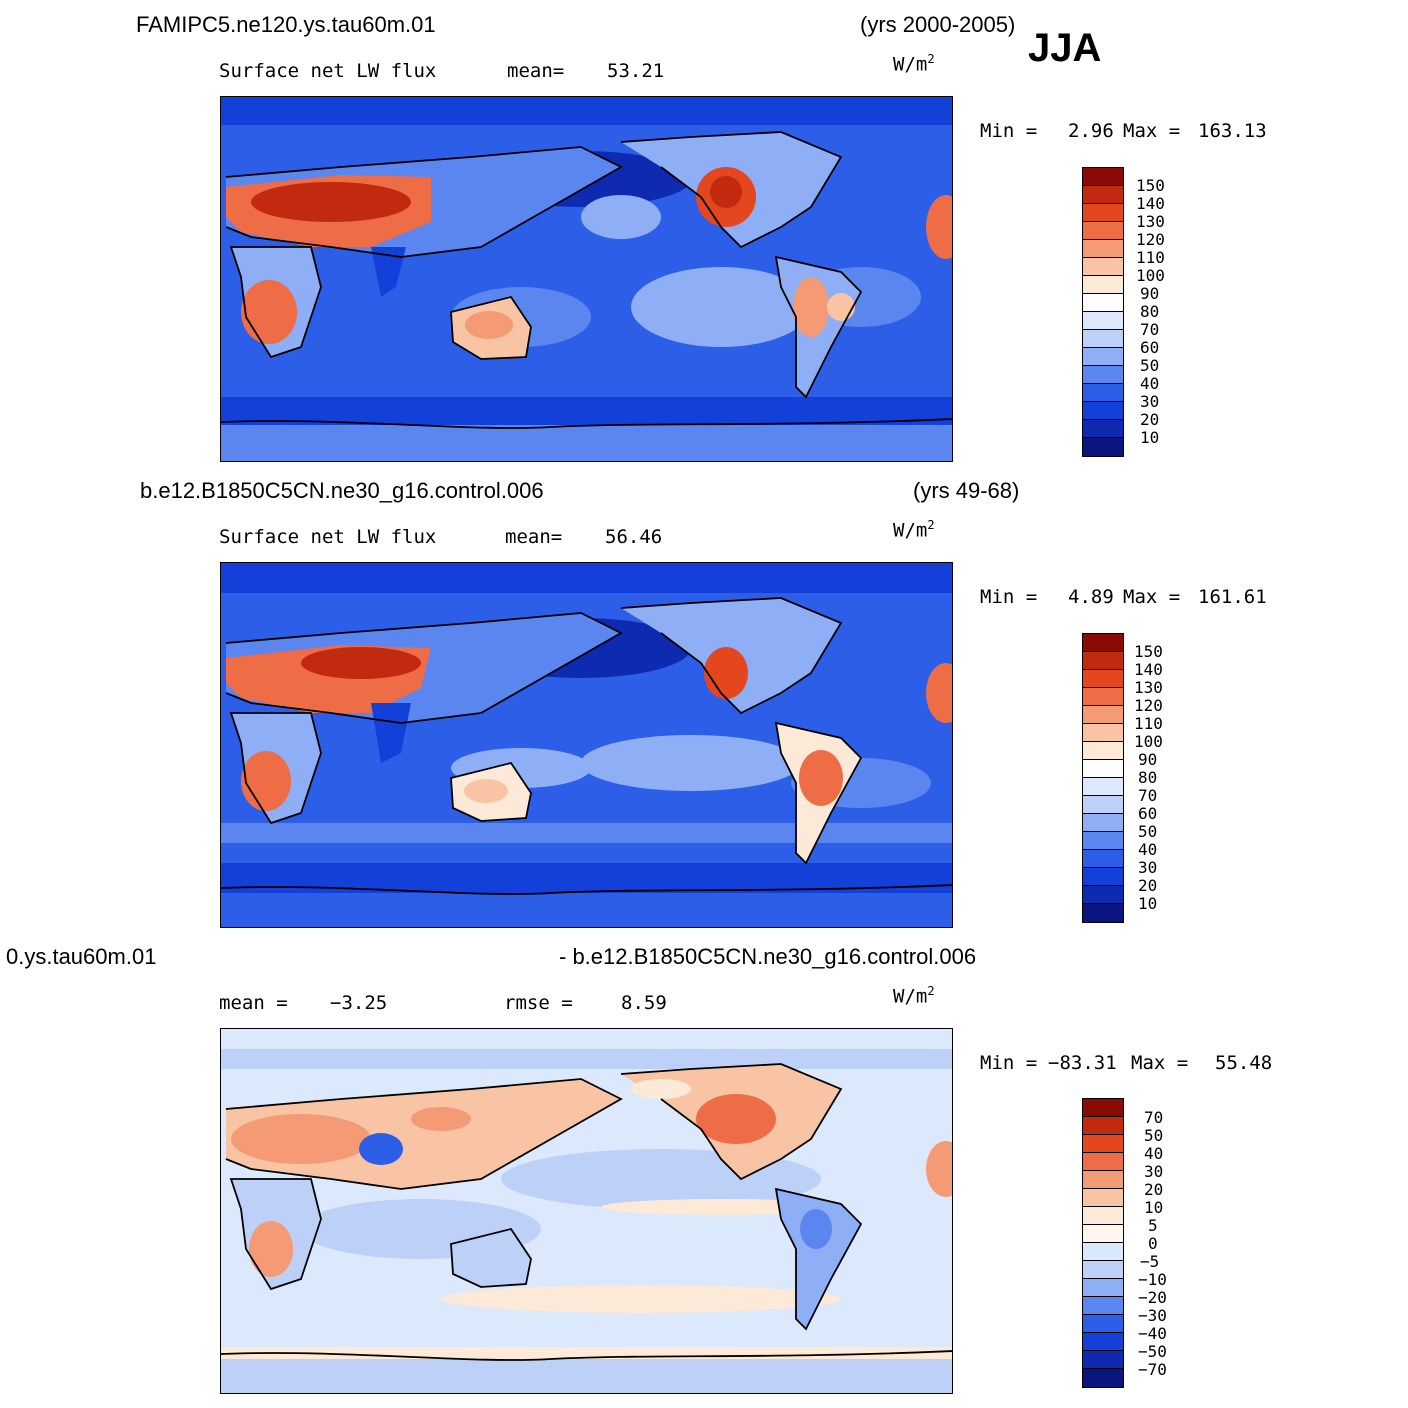 Image resolution: width=1408 pixels, height=1408 pixels. I want to click on panel3-tick: −40, so click(1152, 1333).